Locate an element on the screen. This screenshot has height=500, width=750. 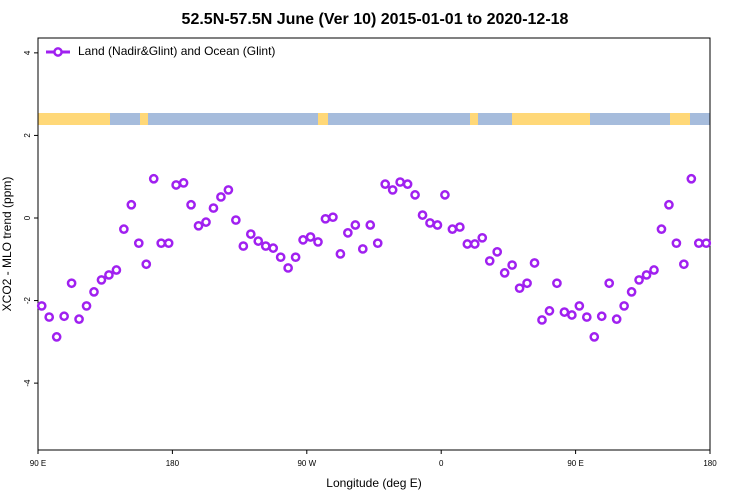
y-tick-label: -4 is located at coordinates (27, 383).